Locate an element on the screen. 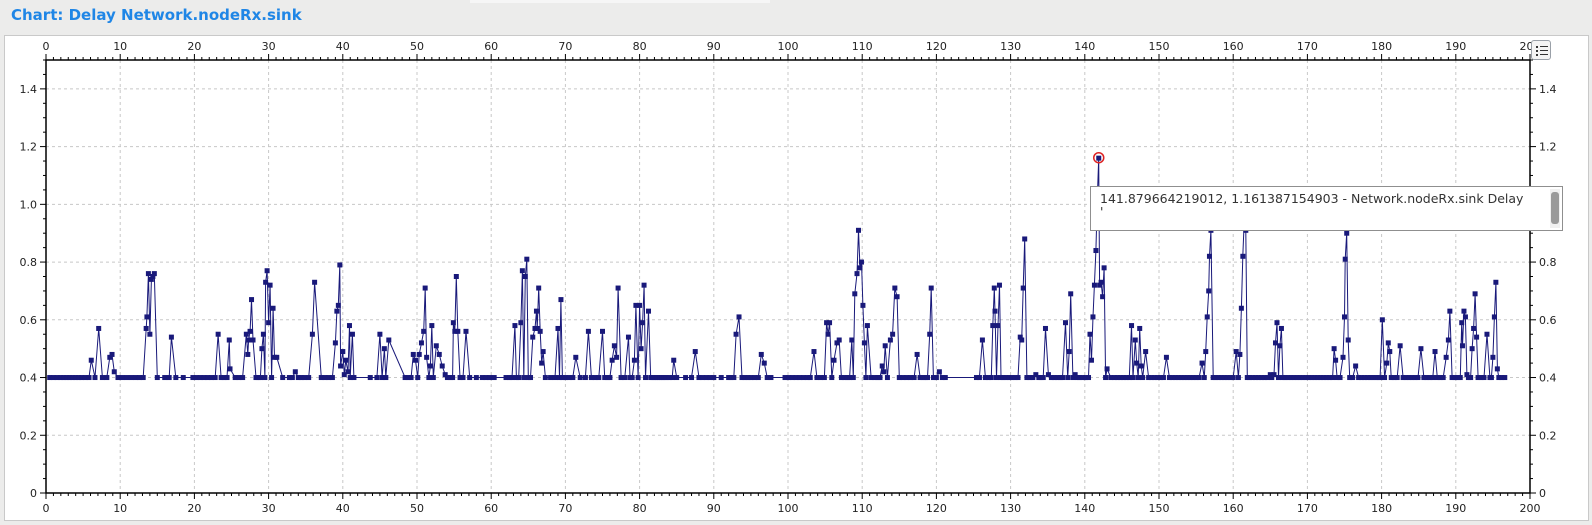 Image resolution: width=1592 pixels, height=525 pixels. legend-toggle-button is located at coordinates (1541, 50).